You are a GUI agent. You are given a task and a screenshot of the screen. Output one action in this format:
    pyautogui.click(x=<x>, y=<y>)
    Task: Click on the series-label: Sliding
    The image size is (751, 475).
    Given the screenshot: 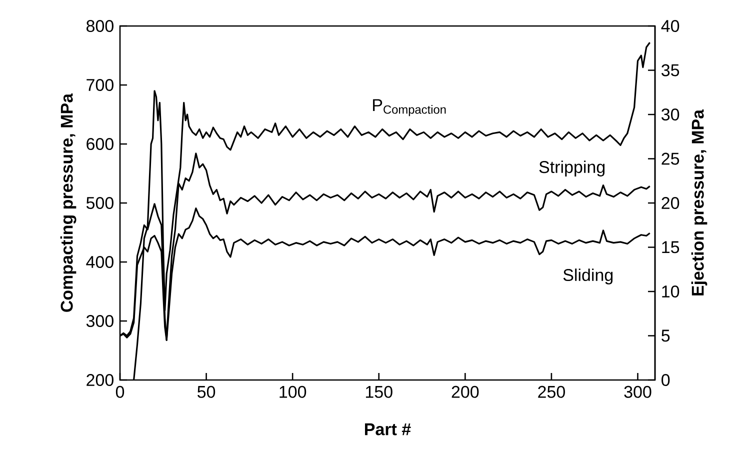 What is the action you would take?
    pyautogui.click(x=588, y=276)
    